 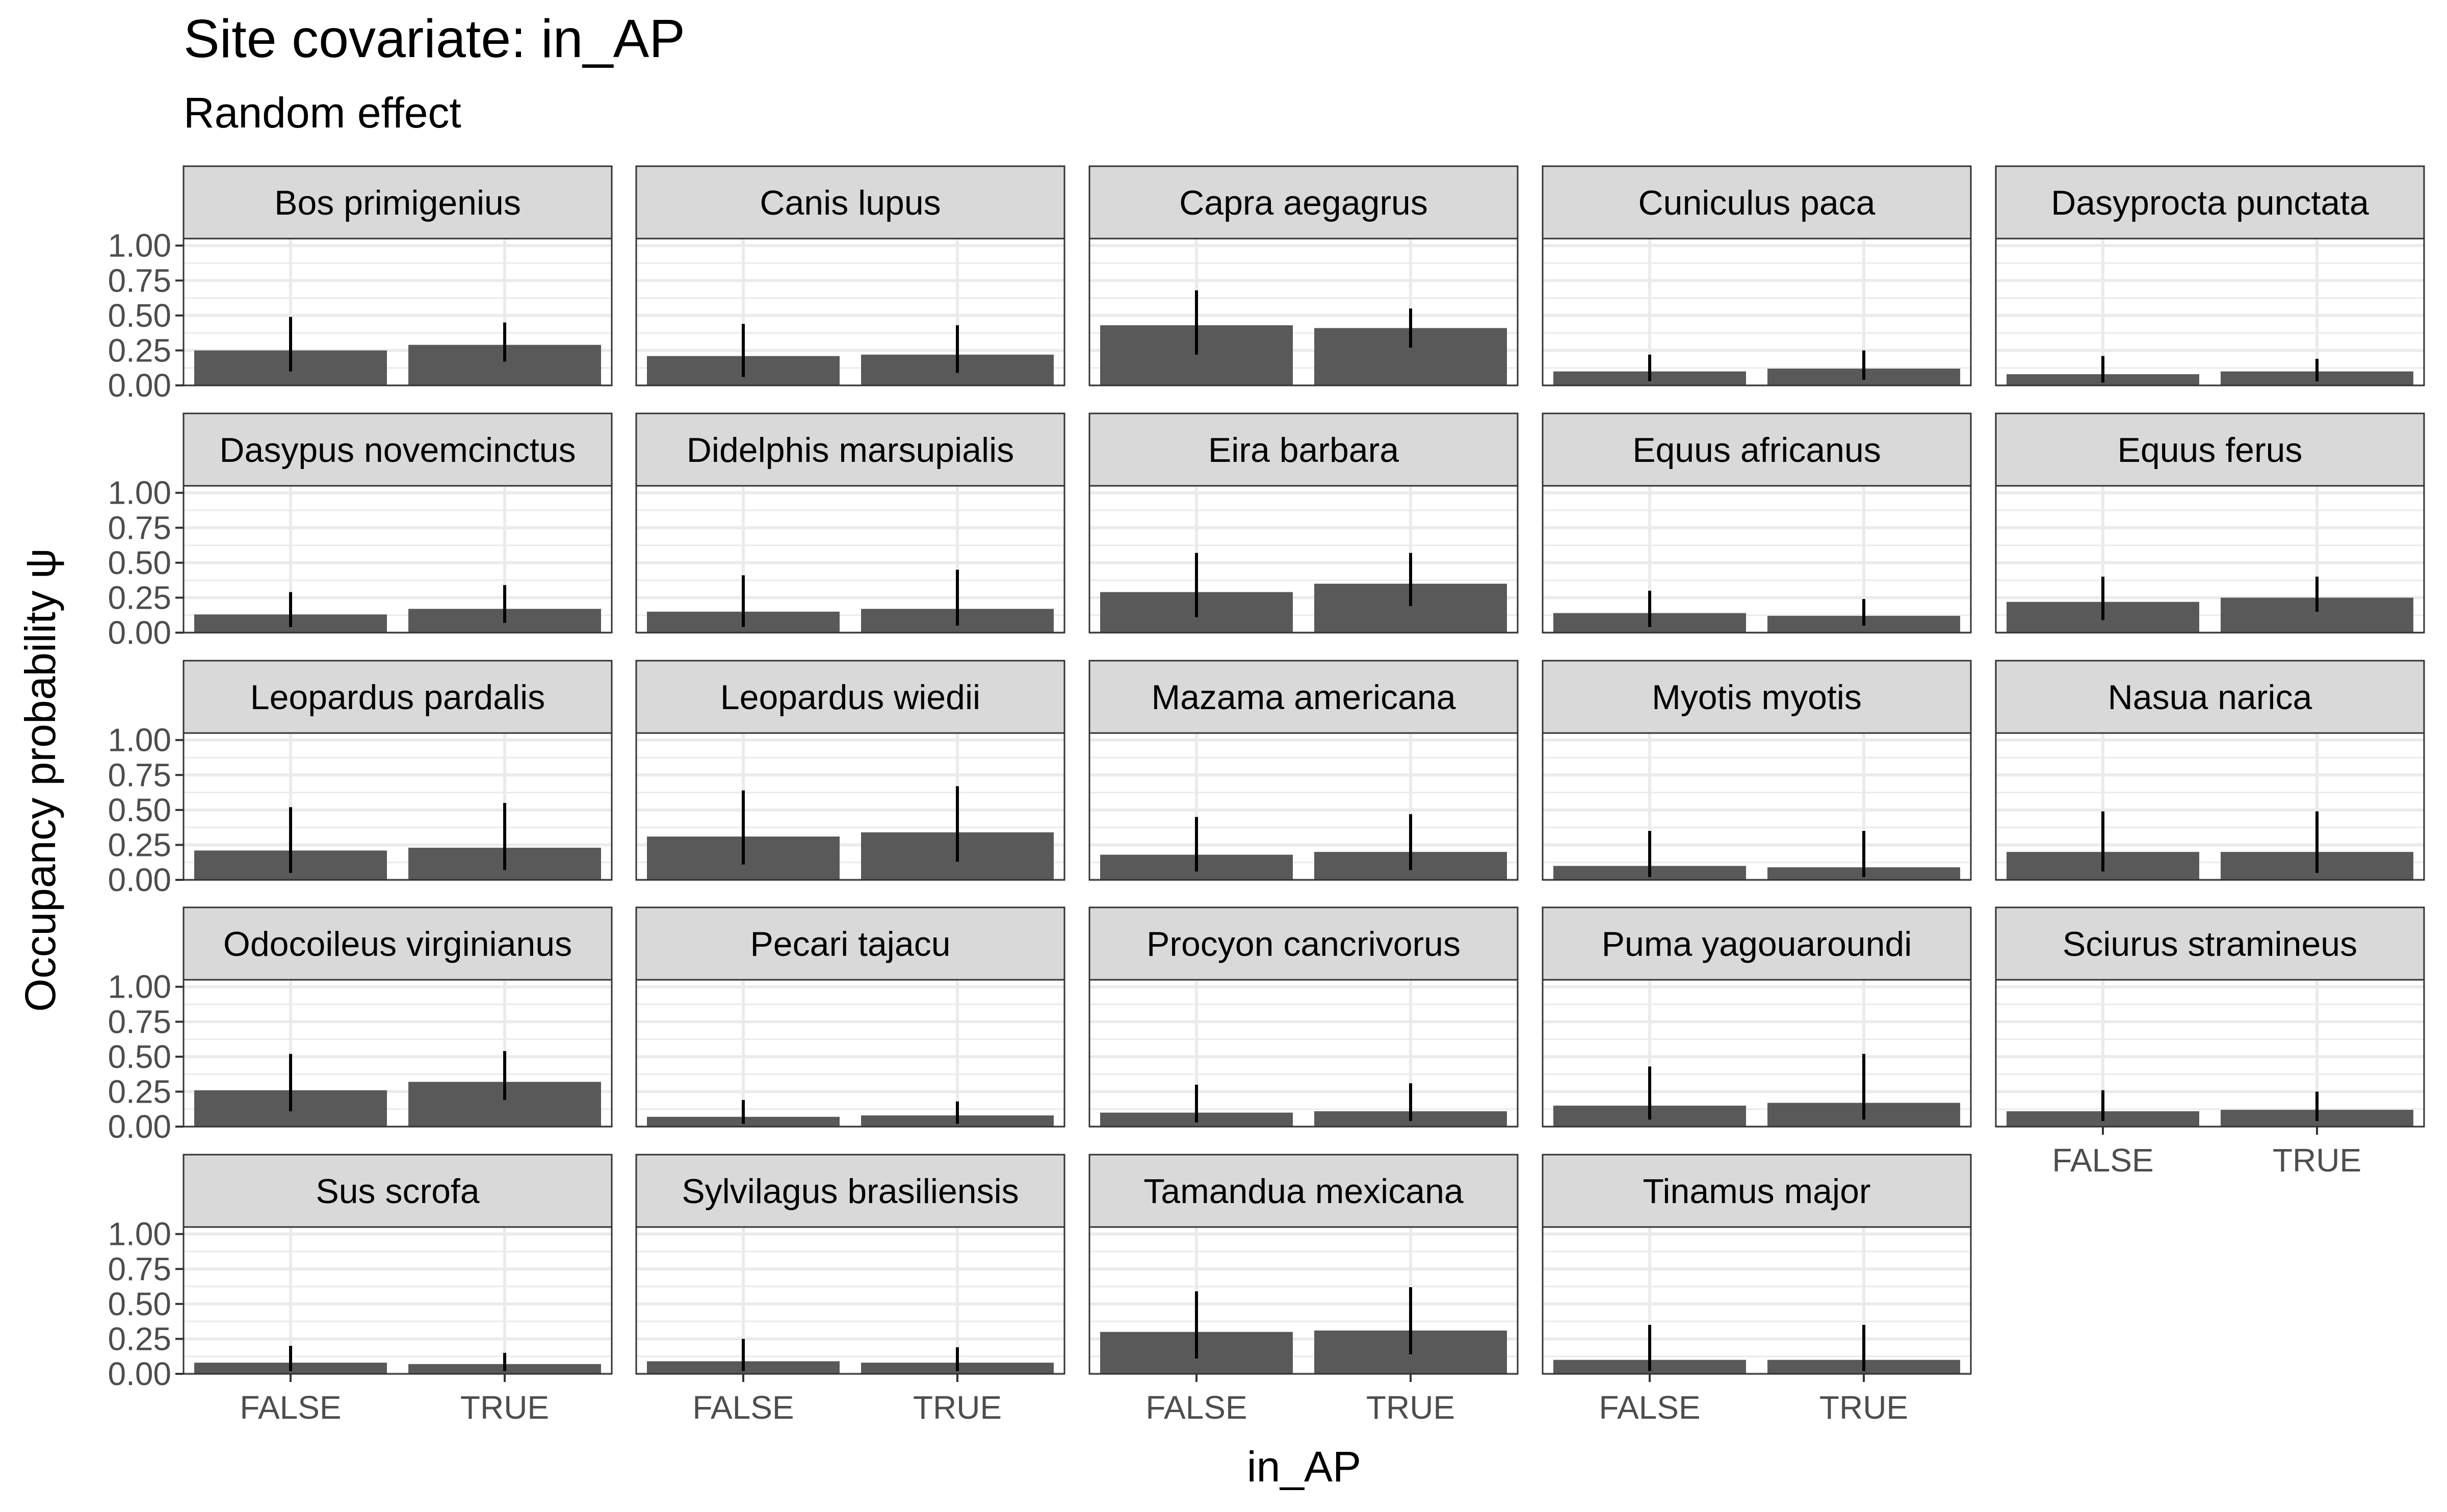 I want to click on facet-panel: Sciurus stramineus FALSE TRUE, so click(x=2210, y=1042).